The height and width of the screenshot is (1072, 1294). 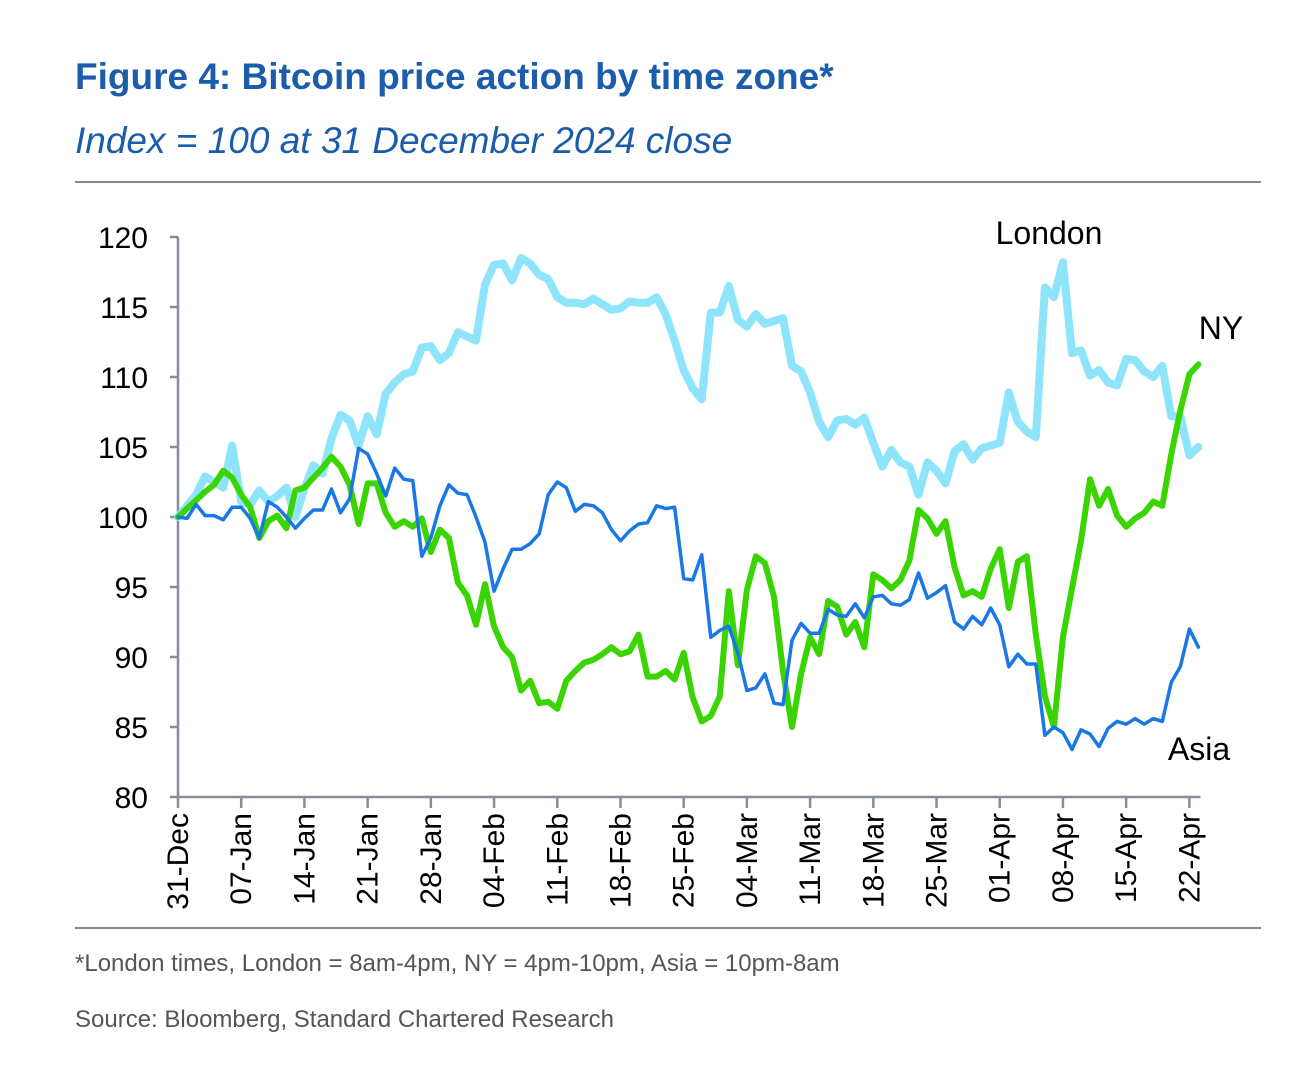 I want to click on y-tick-label: 90, so click(x=131, y=658).